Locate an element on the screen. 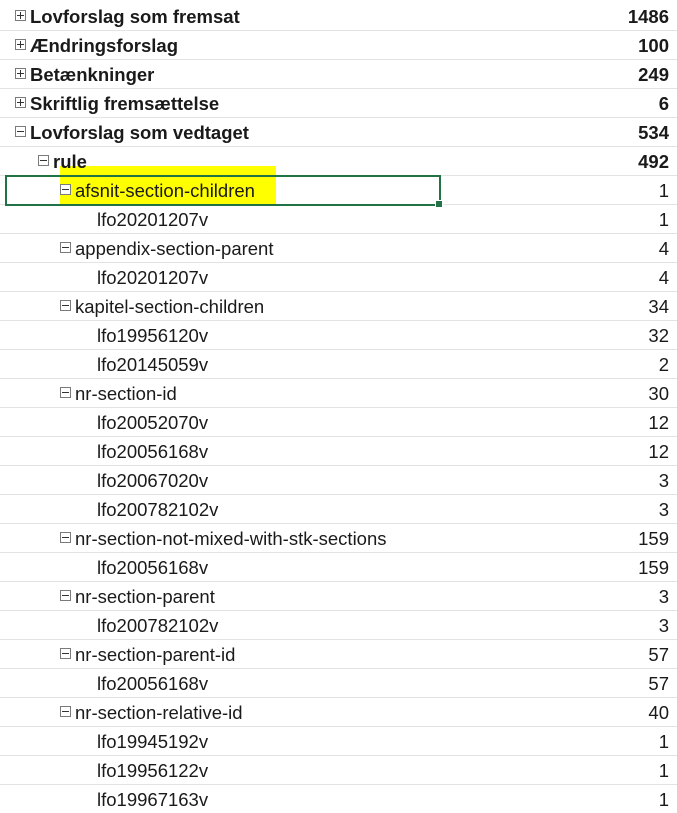 The height and width of the screenshot is (813, 678). yellow-highlight is located at coordinates (168, 186).